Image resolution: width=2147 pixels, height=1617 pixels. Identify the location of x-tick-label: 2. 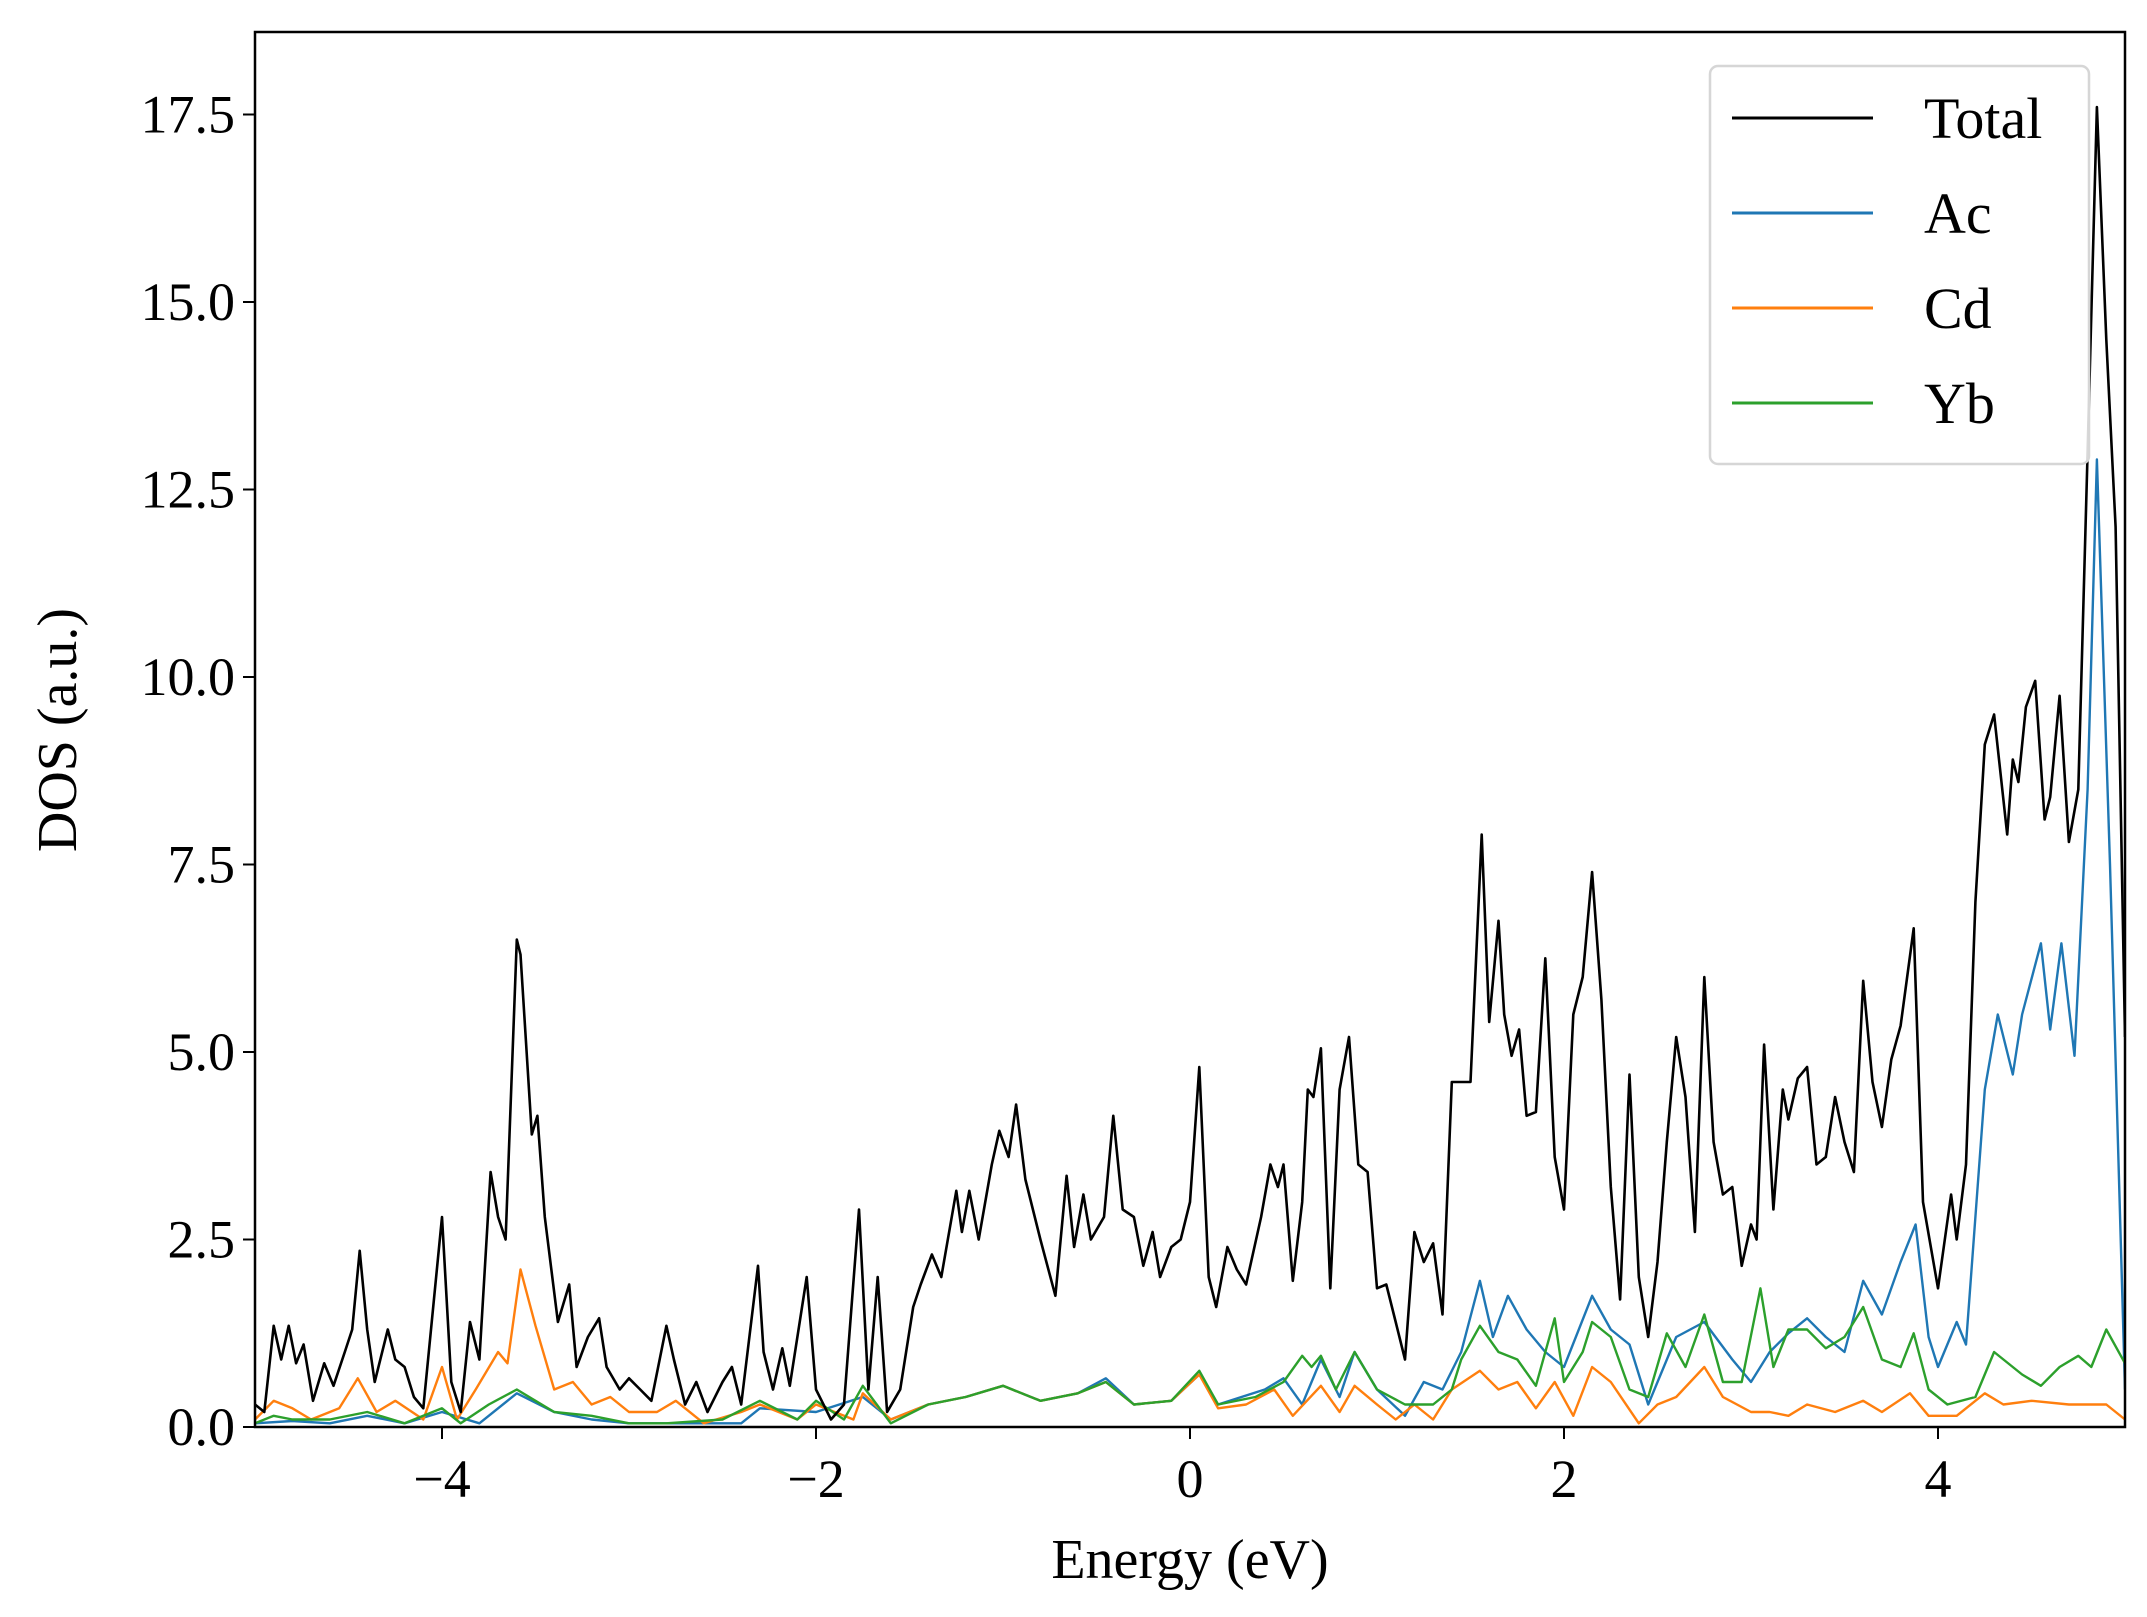
(1564, 1479).